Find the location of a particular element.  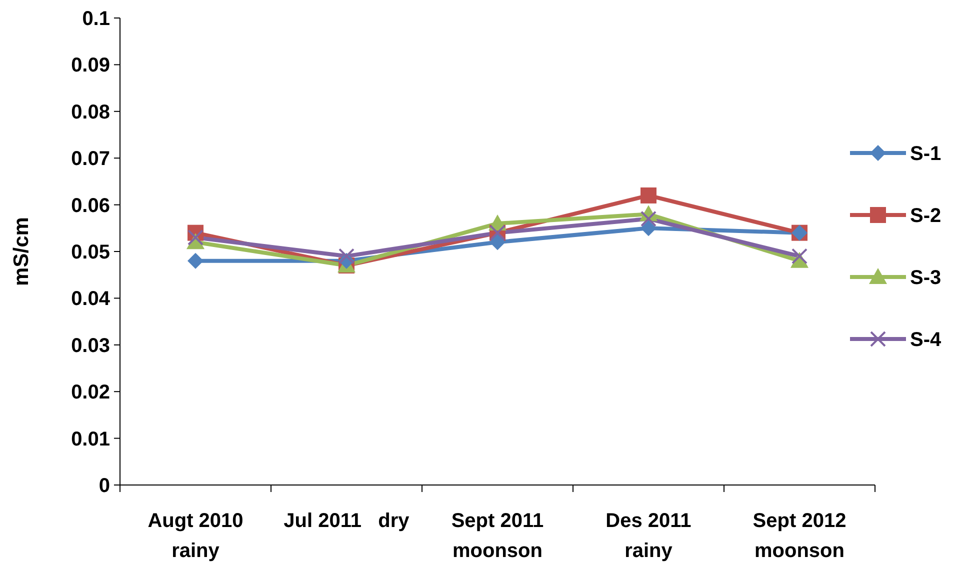

y-tick-label: 0.1 is located at coordinates (96, 19).